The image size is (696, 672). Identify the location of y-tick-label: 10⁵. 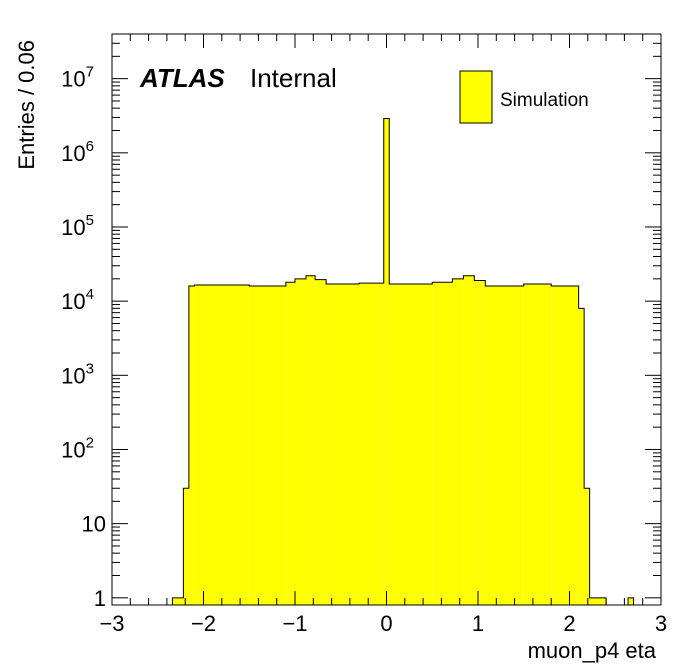
(77, 226).